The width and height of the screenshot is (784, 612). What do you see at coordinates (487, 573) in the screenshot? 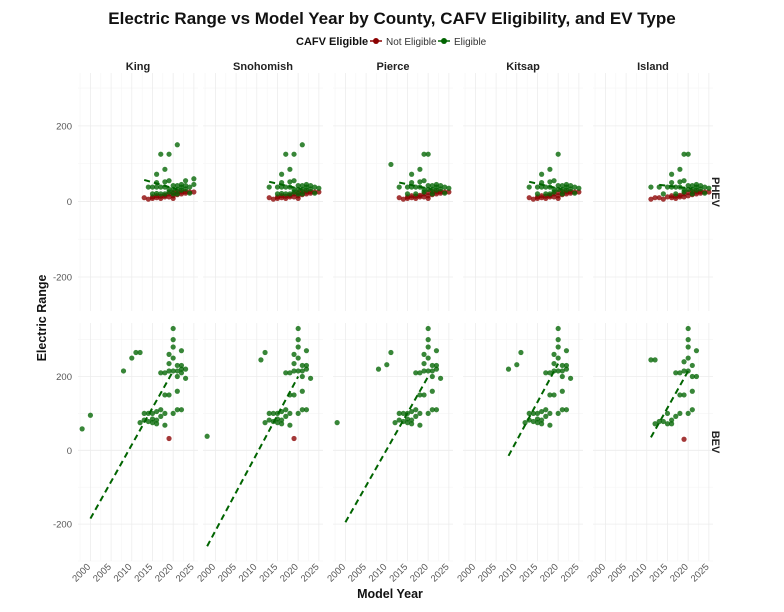
I see `x-tick-label: 2005` at bounding box center [487, 573].